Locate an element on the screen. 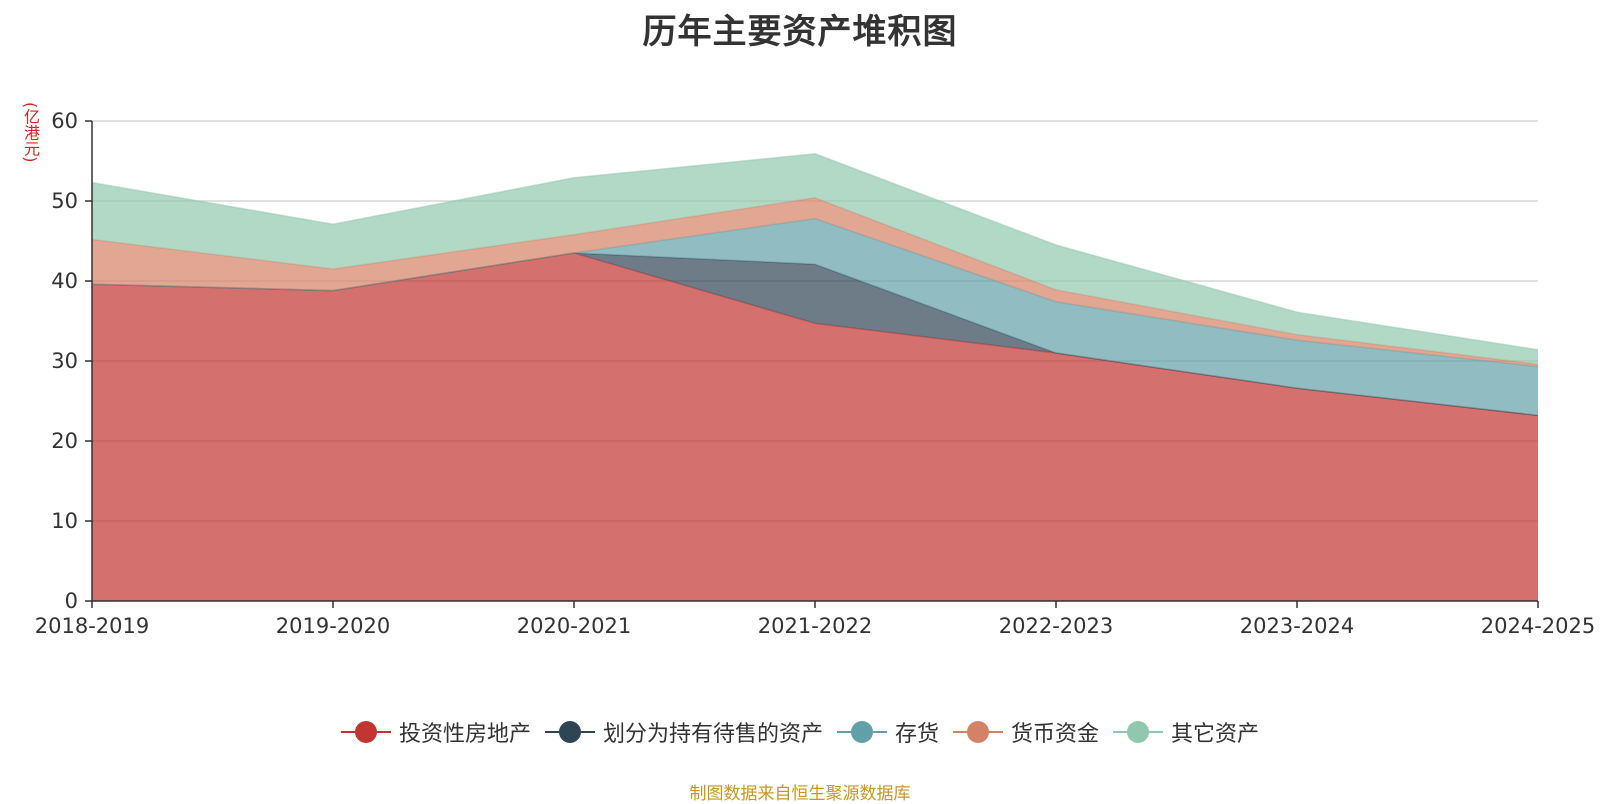 Image resolution: width=1600 pixels, height=804 pixels. x-tick-label-0: 2018-2019 is located at coordinates (92, 626).